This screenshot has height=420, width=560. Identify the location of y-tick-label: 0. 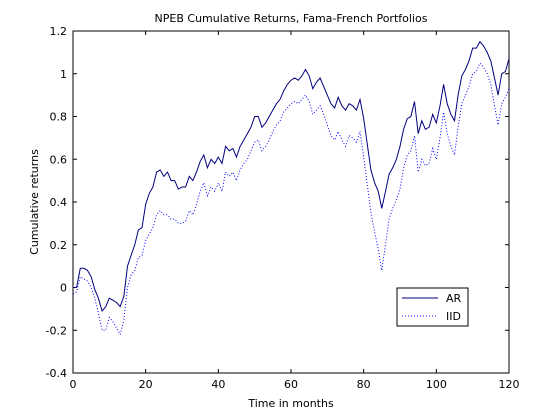
(63, 288).